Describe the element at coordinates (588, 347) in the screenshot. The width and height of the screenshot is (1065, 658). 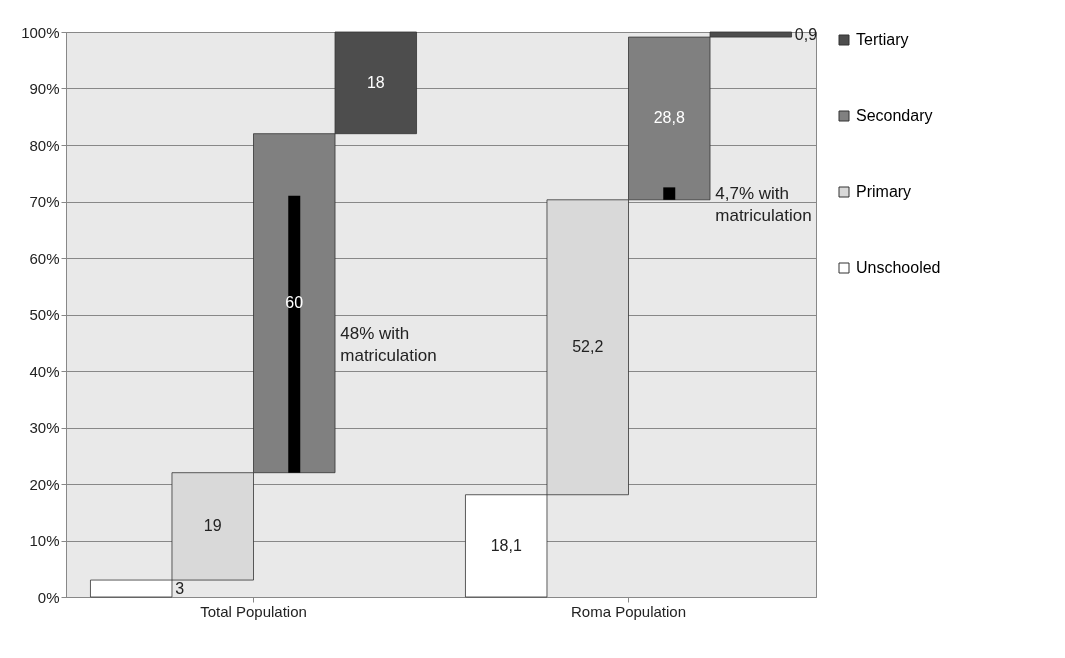
I see `data-label: 52,2` at that location.